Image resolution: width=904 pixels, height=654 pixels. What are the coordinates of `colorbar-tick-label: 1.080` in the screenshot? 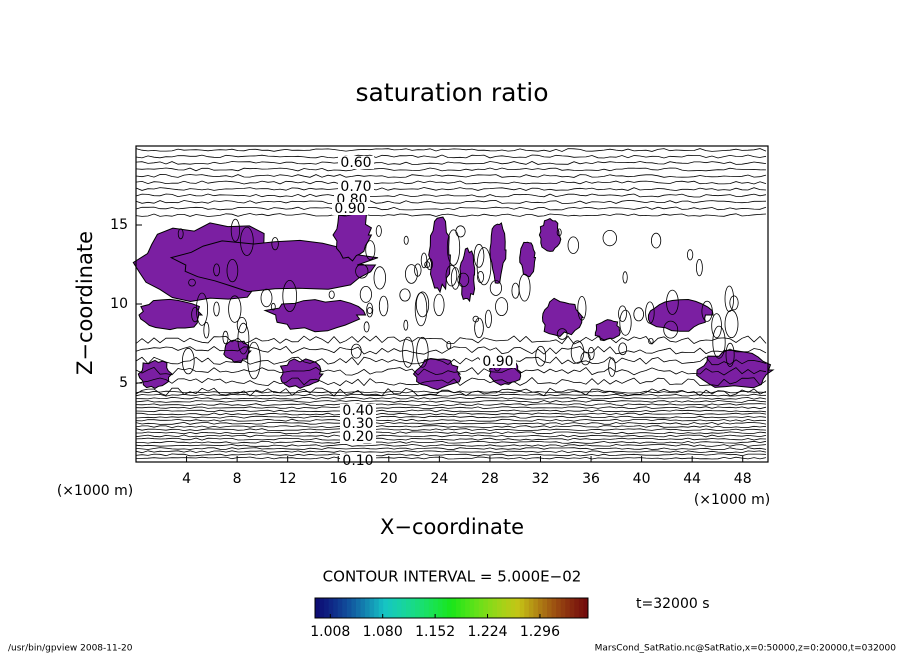 It's located at (383, 632).